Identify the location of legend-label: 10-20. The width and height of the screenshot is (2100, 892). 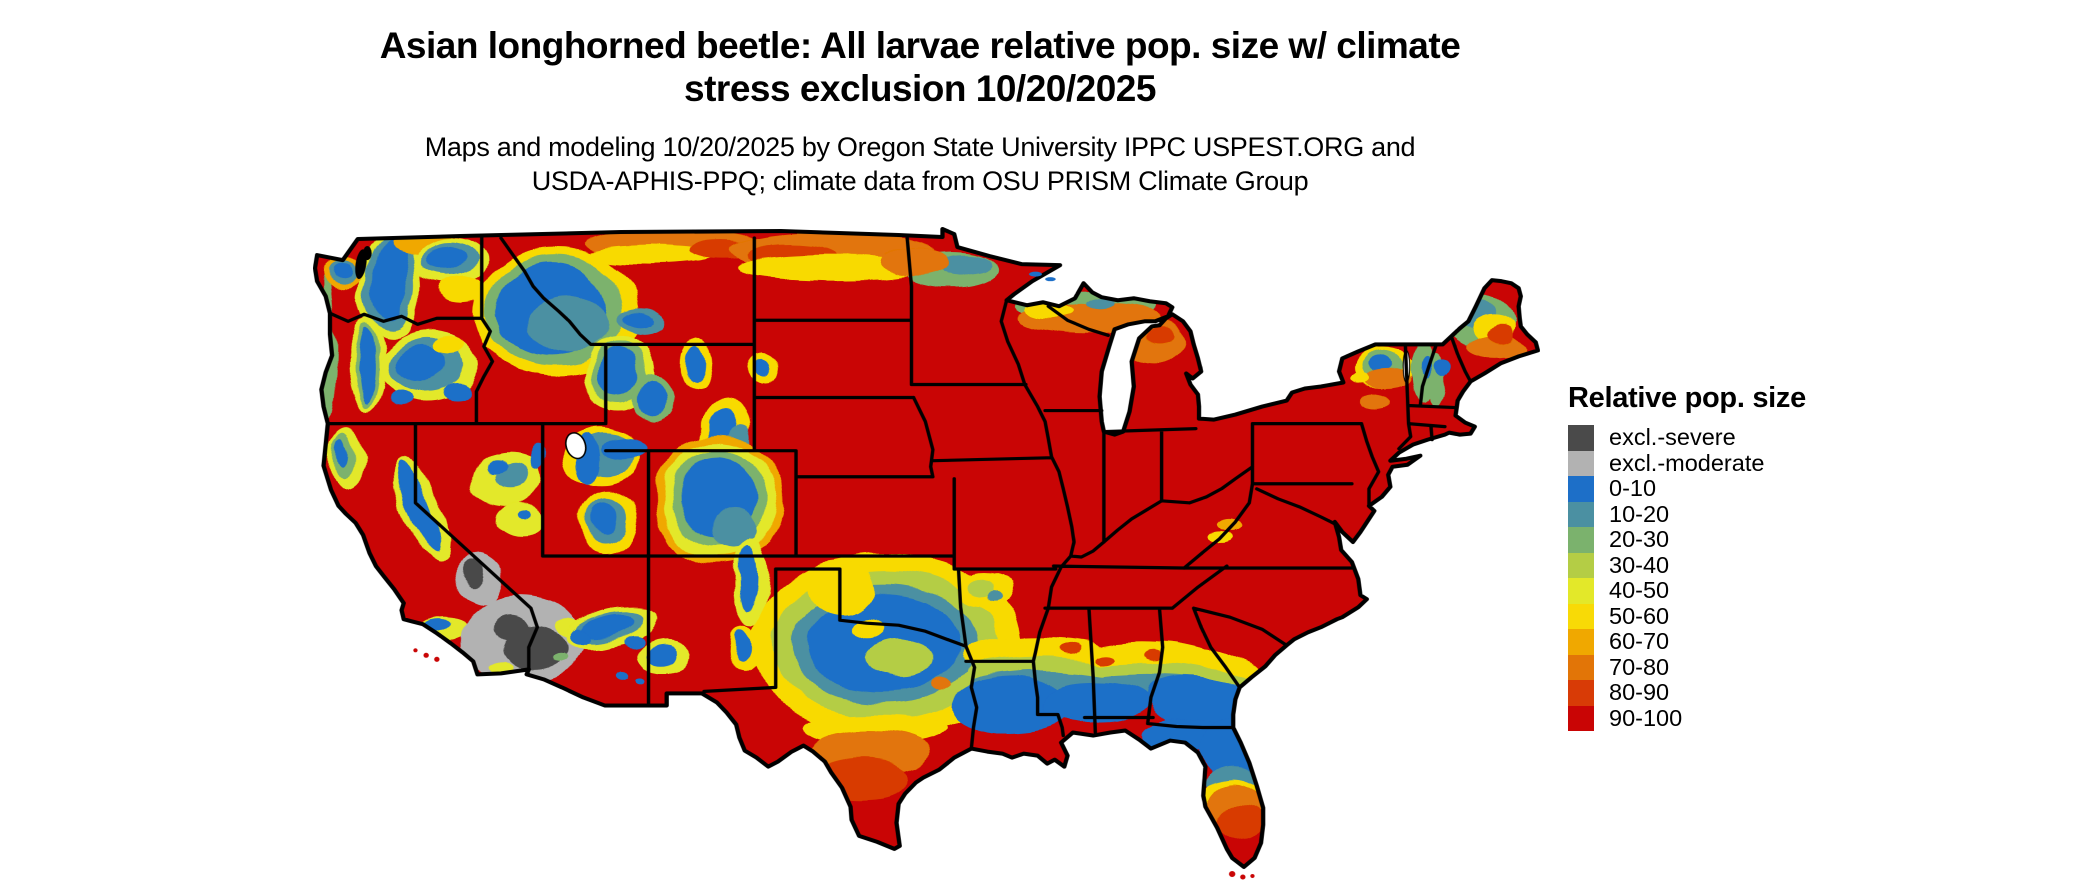
(1639, 513).